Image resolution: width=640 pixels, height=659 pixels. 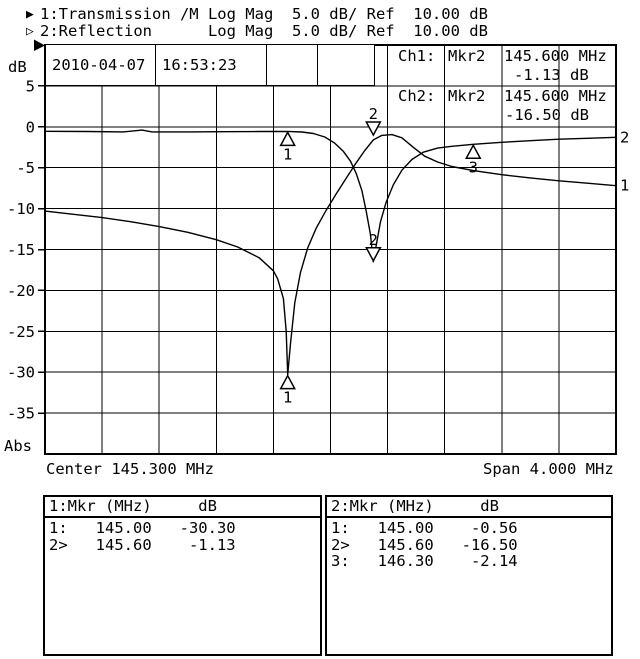 I want to click on marker-table-row: 3: 146.30 -2.14, so click(x=424, y=561).